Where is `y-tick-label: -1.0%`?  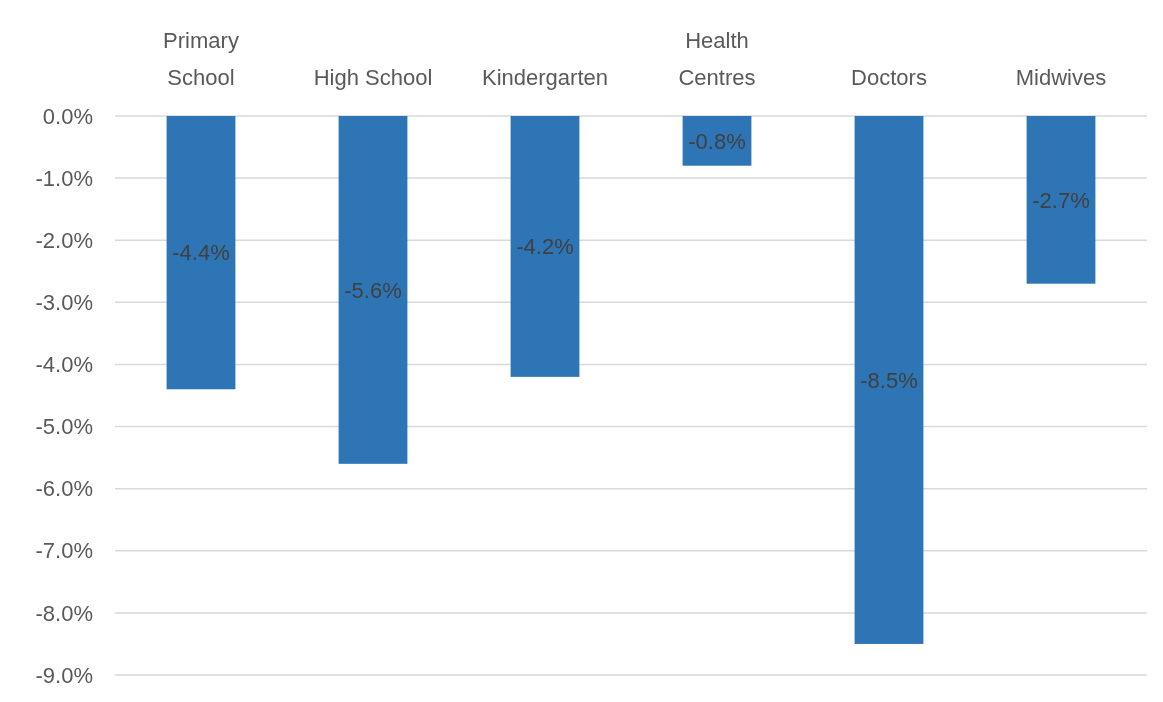
y-tick-label: -1.0% is located at coordinates (64, 178).